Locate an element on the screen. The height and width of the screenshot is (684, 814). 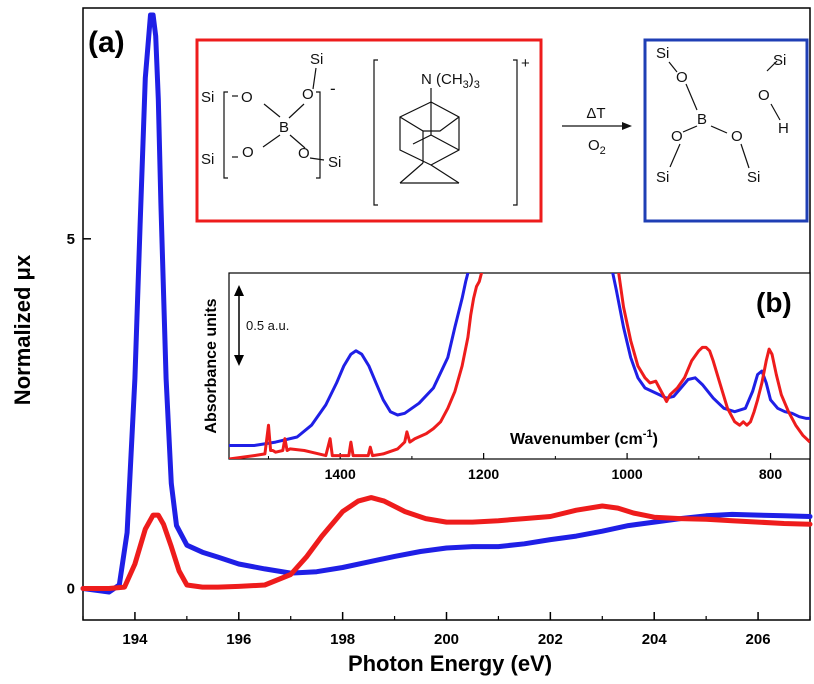
arrow-label-bottom: O2 is located at coordinates (597, 147).